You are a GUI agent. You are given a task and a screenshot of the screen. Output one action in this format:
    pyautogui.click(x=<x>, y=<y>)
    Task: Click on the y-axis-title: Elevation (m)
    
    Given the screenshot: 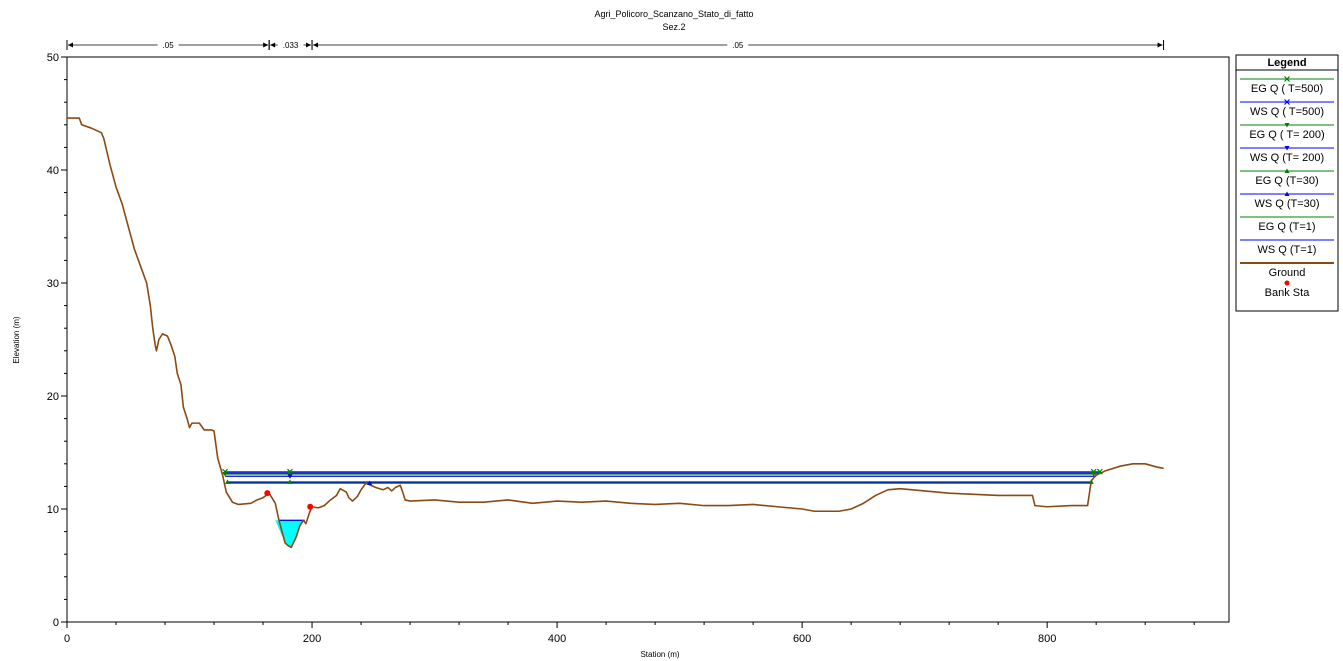 What is the action you would take?
    pyautogui.click(x=16, y=339)
    